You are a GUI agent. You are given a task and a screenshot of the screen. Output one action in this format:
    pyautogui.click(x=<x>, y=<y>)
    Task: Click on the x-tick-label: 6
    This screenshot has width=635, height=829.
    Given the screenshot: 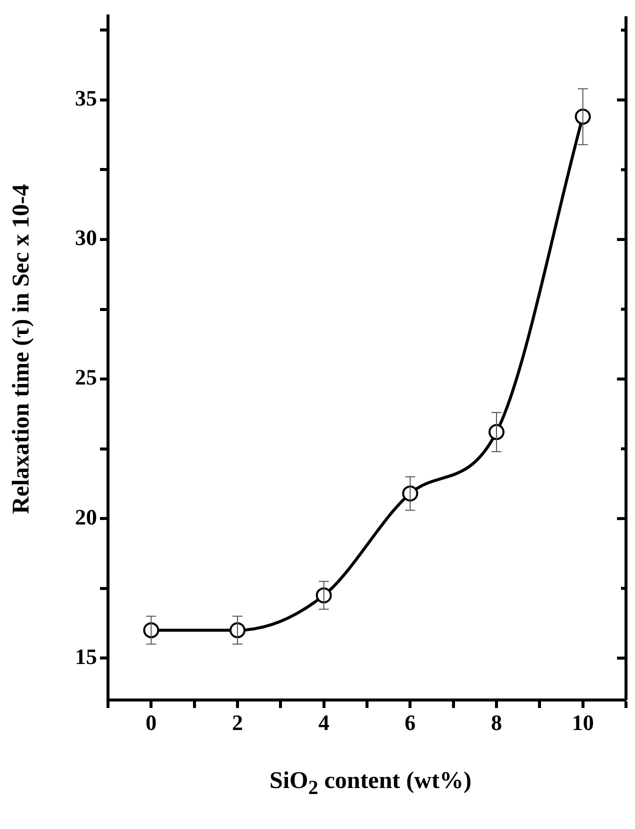 What is the action you would take?
    pyautogui.click(x=410, y=722)
    